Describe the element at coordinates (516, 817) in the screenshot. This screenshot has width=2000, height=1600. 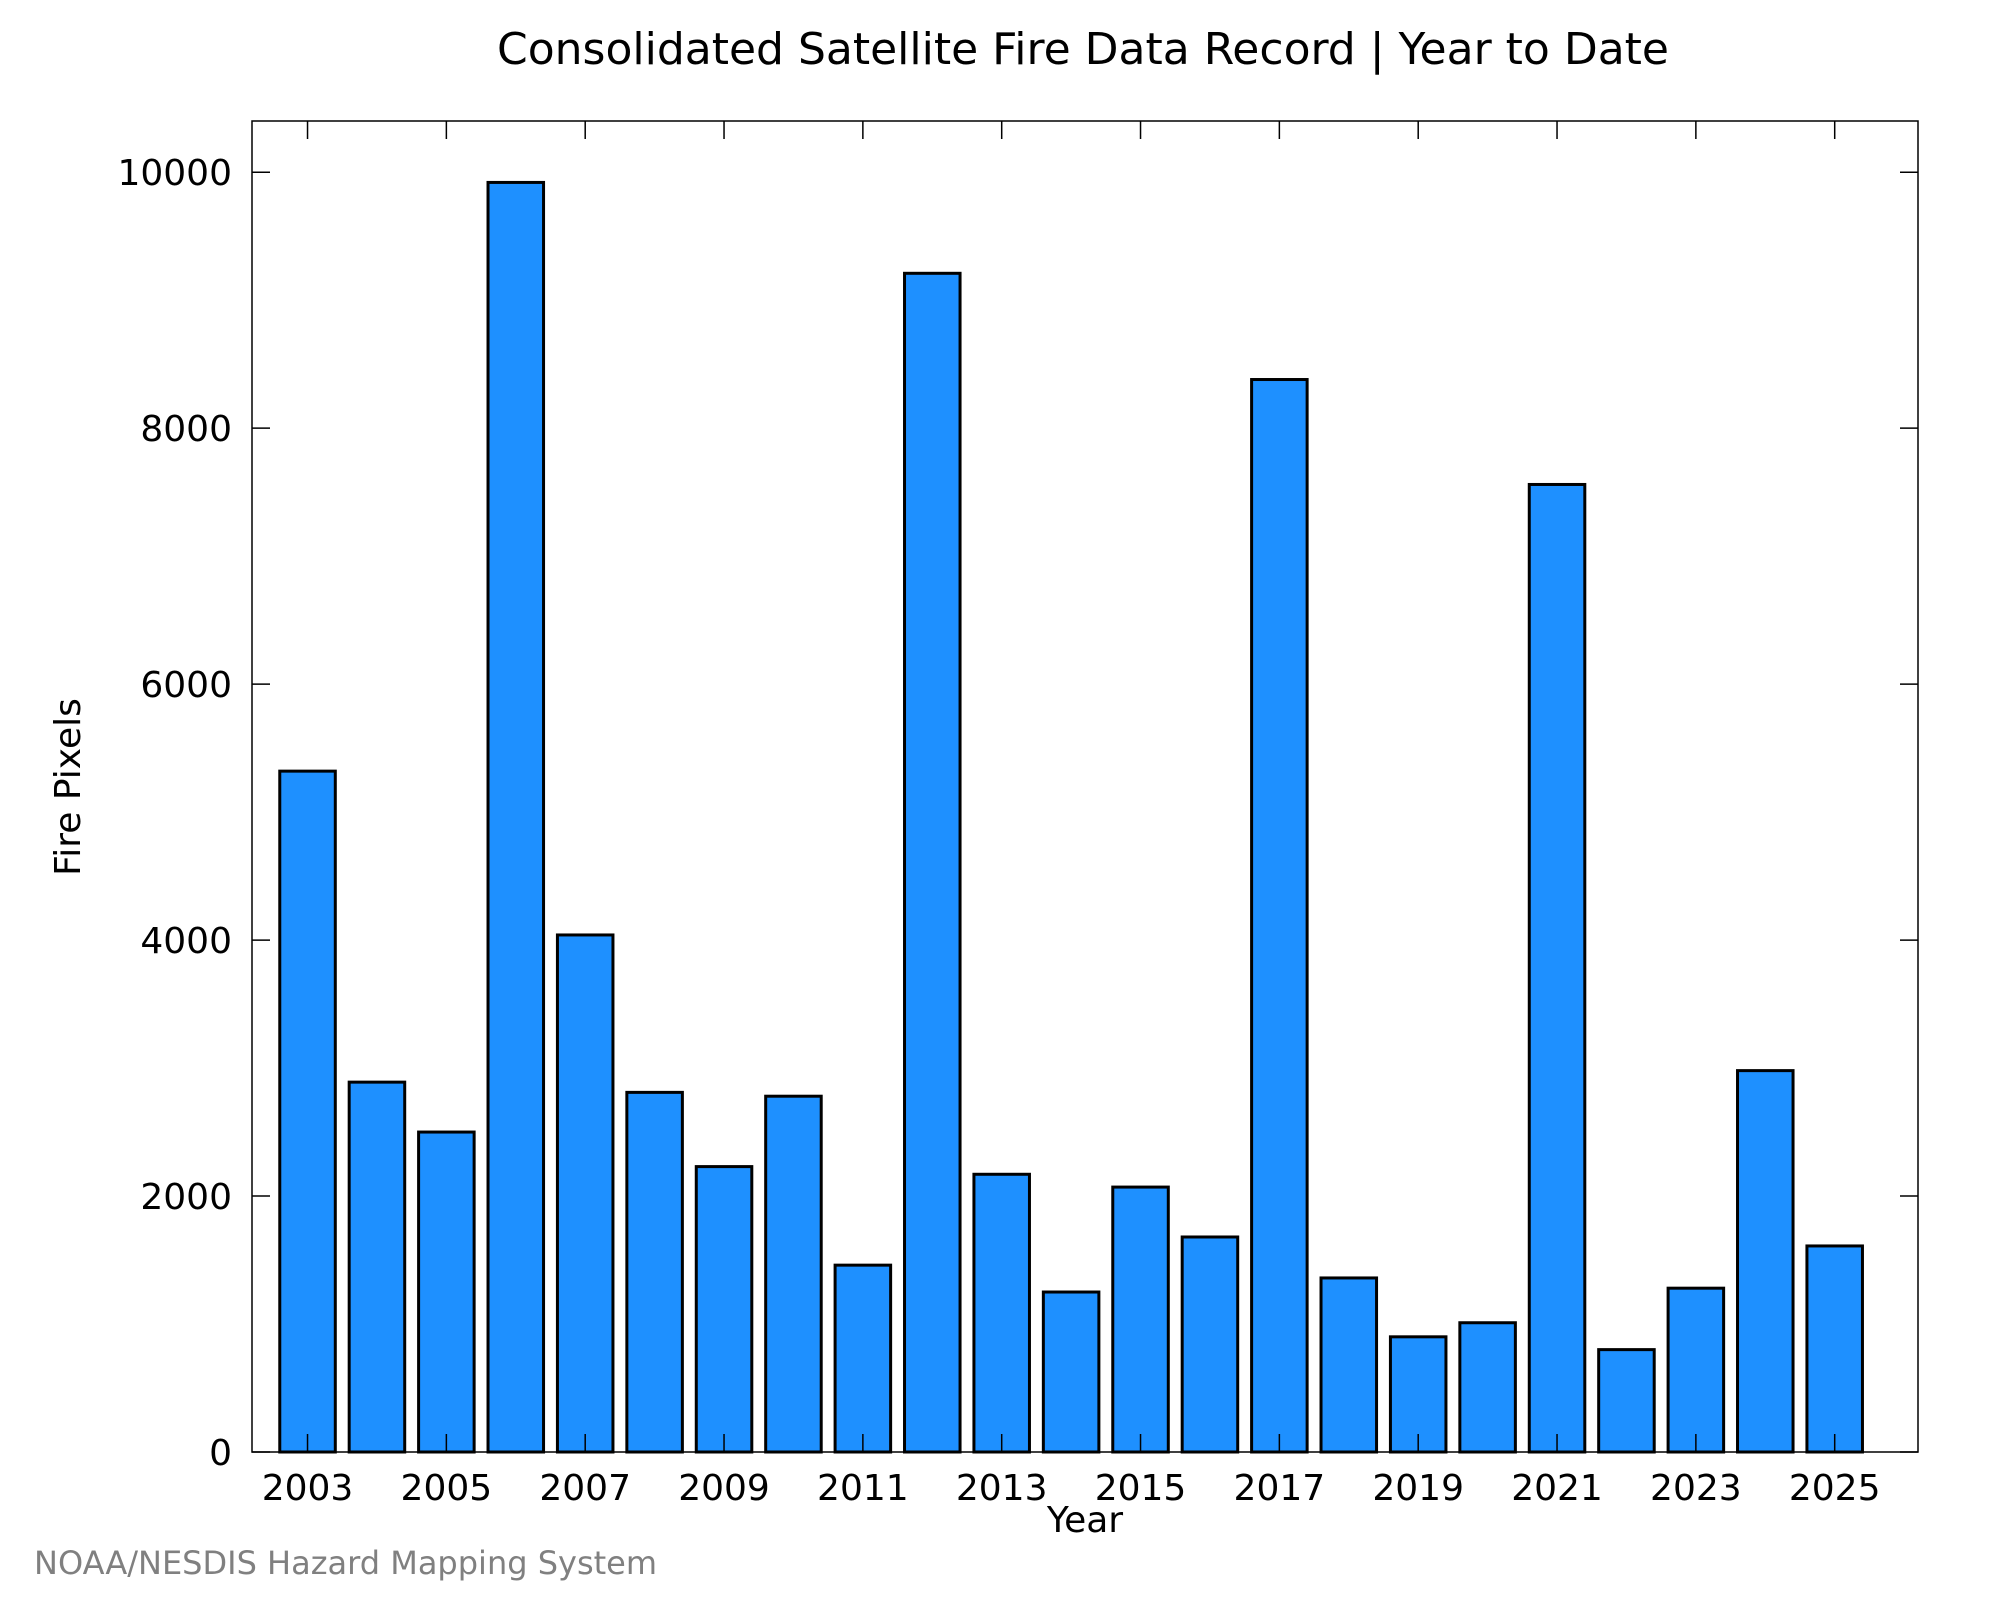
I see `bar-2006` at that location.